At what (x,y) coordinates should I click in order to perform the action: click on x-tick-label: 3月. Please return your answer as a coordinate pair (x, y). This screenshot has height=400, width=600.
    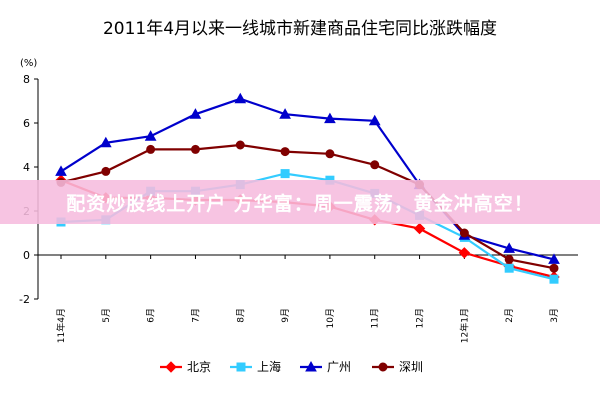
    Looking at the image, I should click on (554, 315).